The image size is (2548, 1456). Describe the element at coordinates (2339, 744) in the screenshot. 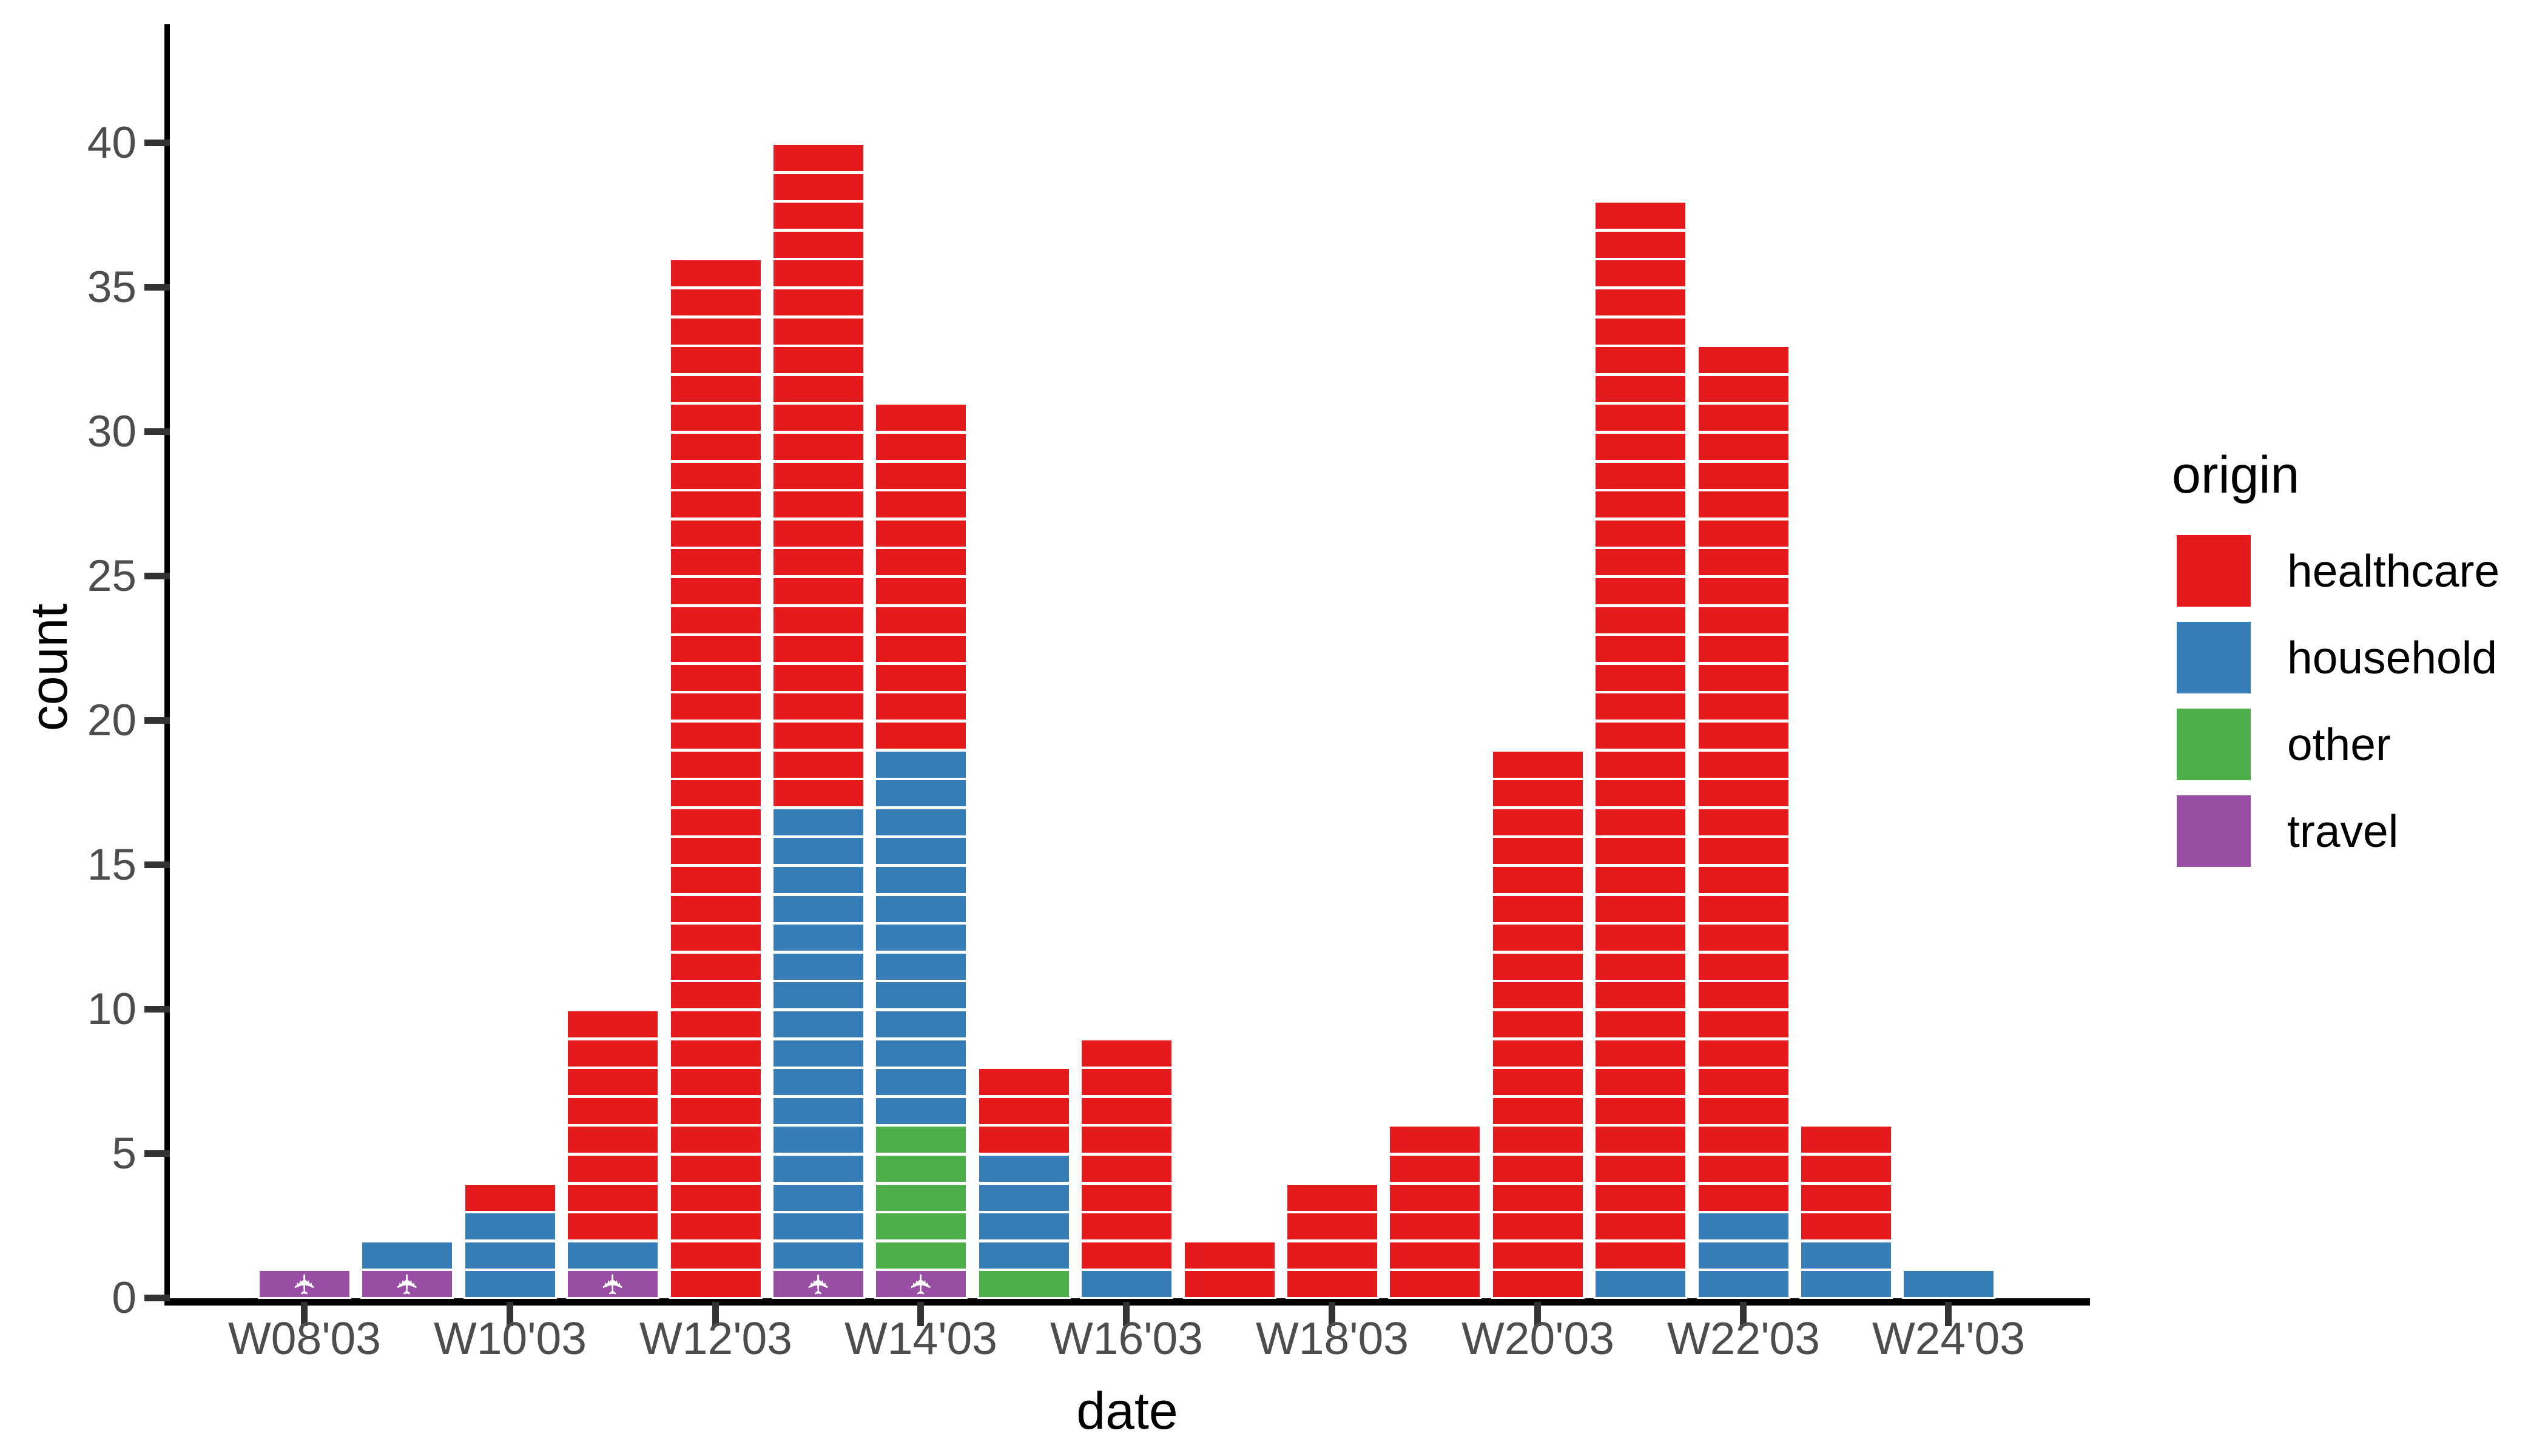

I see `legend-label: other` at that location.